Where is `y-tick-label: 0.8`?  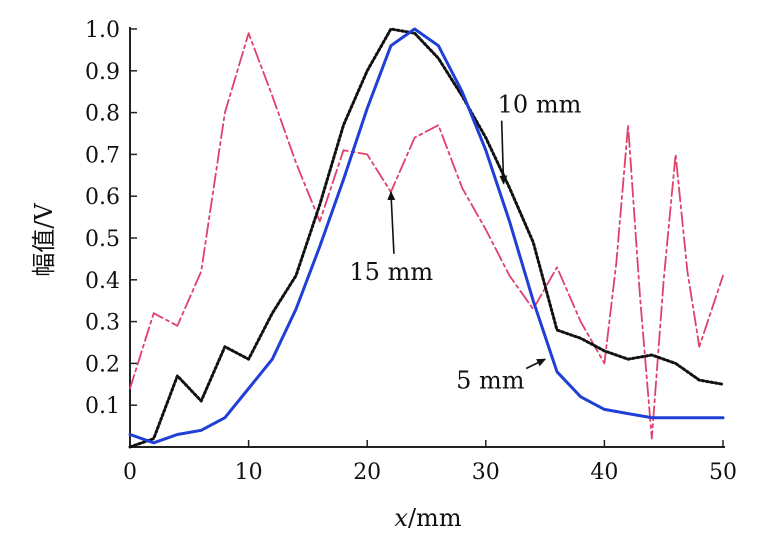
y-tick-label: 0.8 is located at coordinates (102, 114).